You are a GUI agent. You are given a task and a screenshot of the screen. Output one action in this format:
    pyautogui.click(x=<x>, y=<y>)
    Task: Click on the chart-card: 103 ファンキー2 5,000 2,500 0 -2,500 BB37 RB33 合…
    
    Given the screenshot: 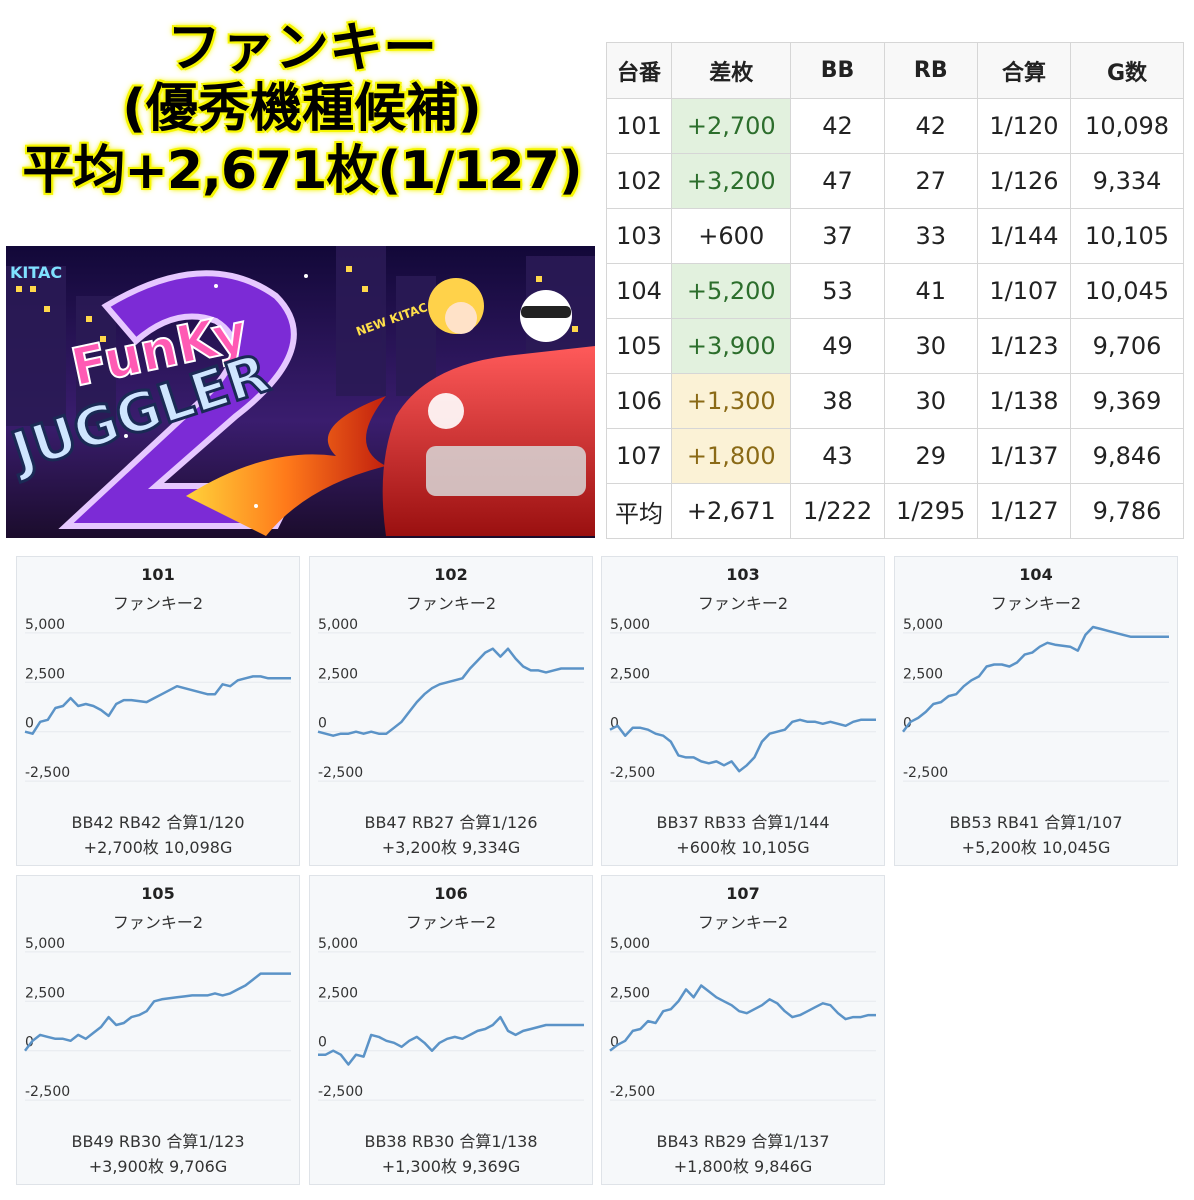 What is the action you would take?
    pyautogui.click(x=743, y=711)
    